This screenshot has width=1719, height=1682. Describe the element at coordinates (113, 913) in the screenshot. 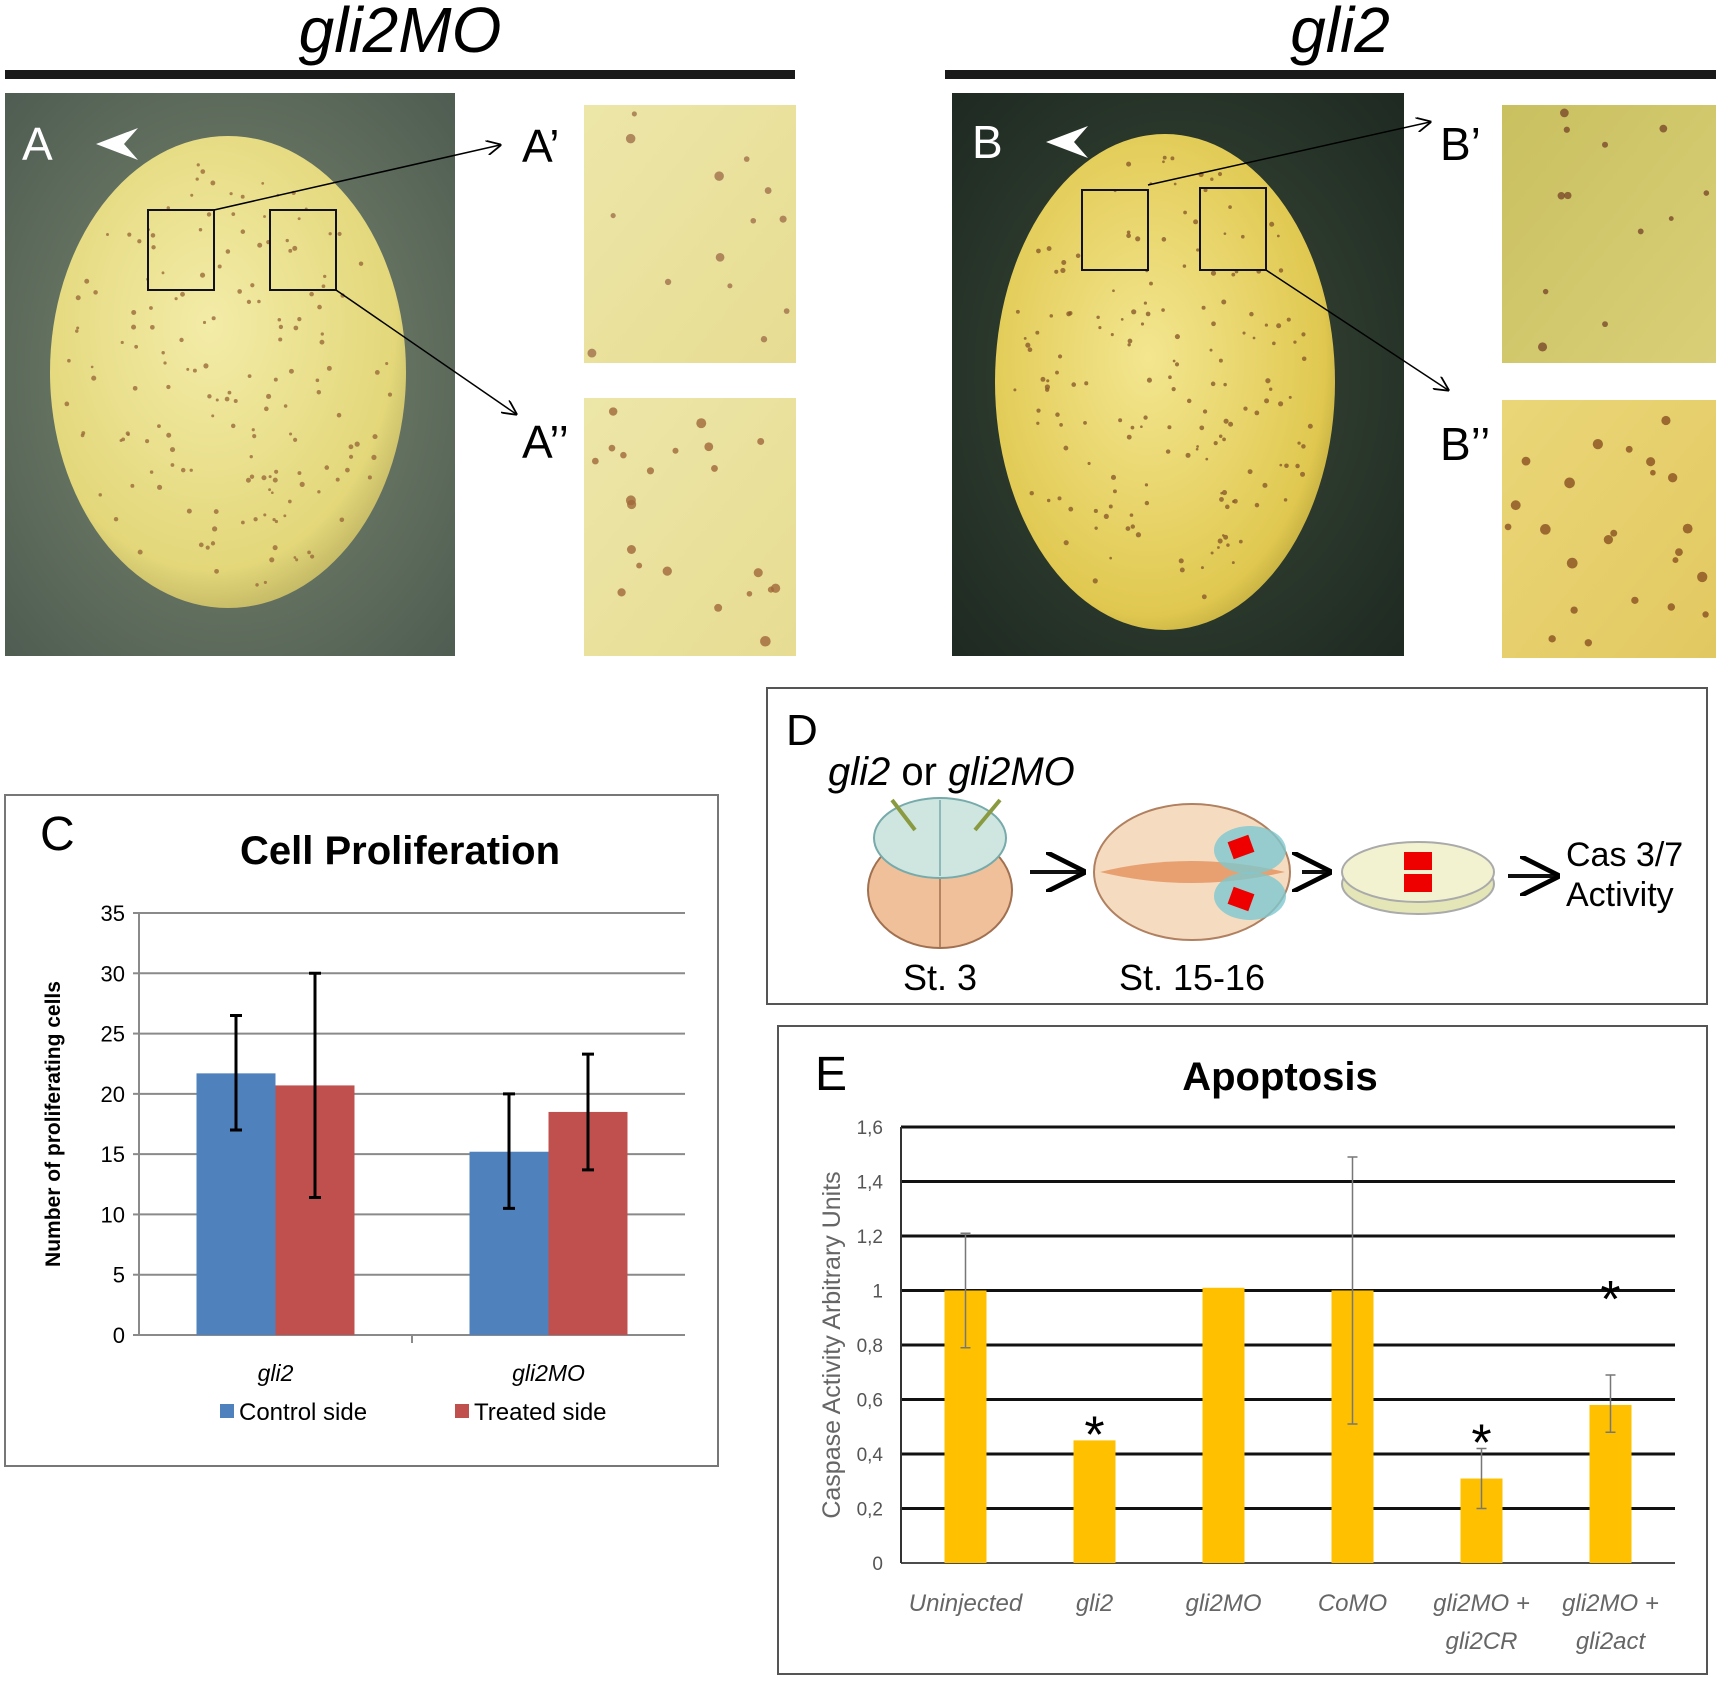

I see `y-tick-label: 35` at that location.